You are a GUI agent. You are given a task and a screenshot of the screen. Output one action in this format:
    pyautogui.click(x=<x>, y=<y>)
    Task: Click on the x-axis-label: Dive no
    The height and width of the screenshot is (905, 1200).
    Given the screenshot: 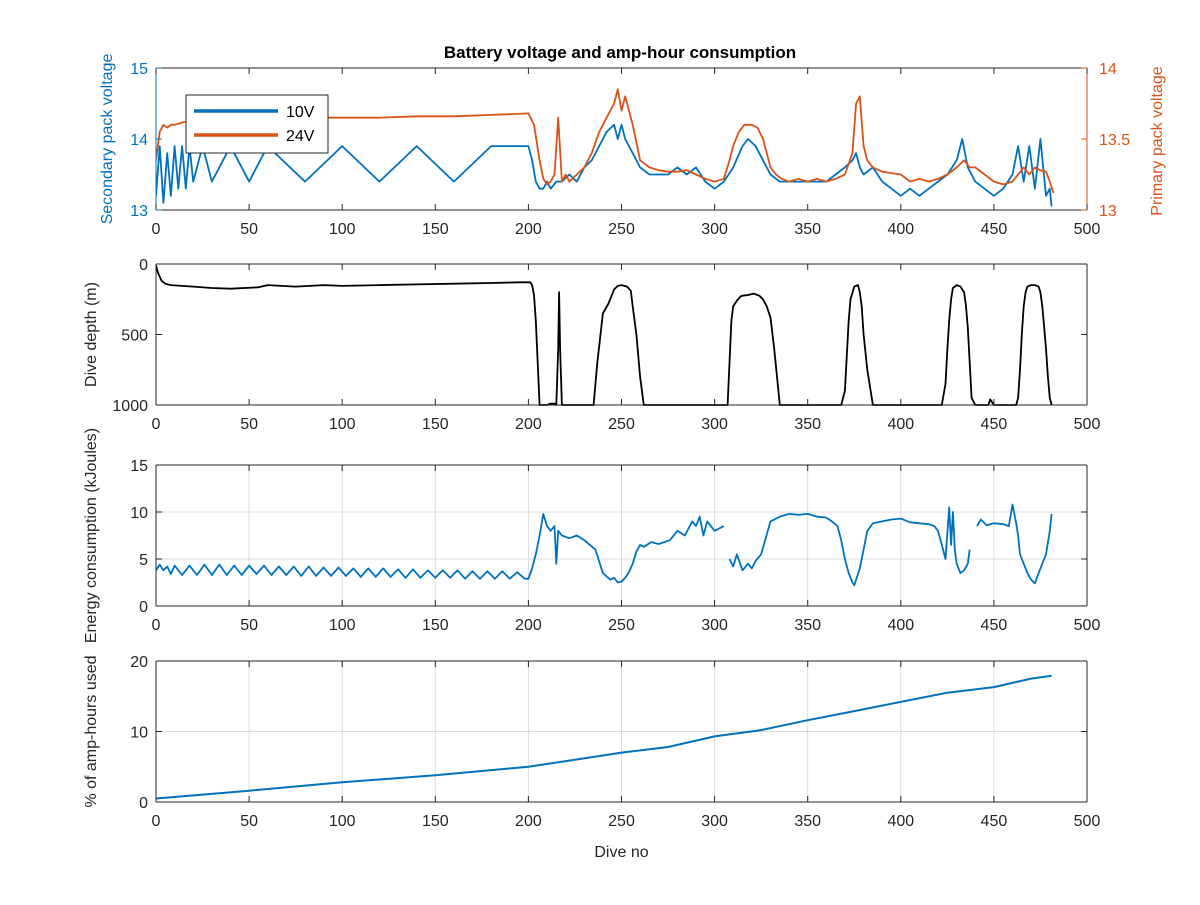 What is the action you would take?
    pyautogui.click(x=621, y=852)
    